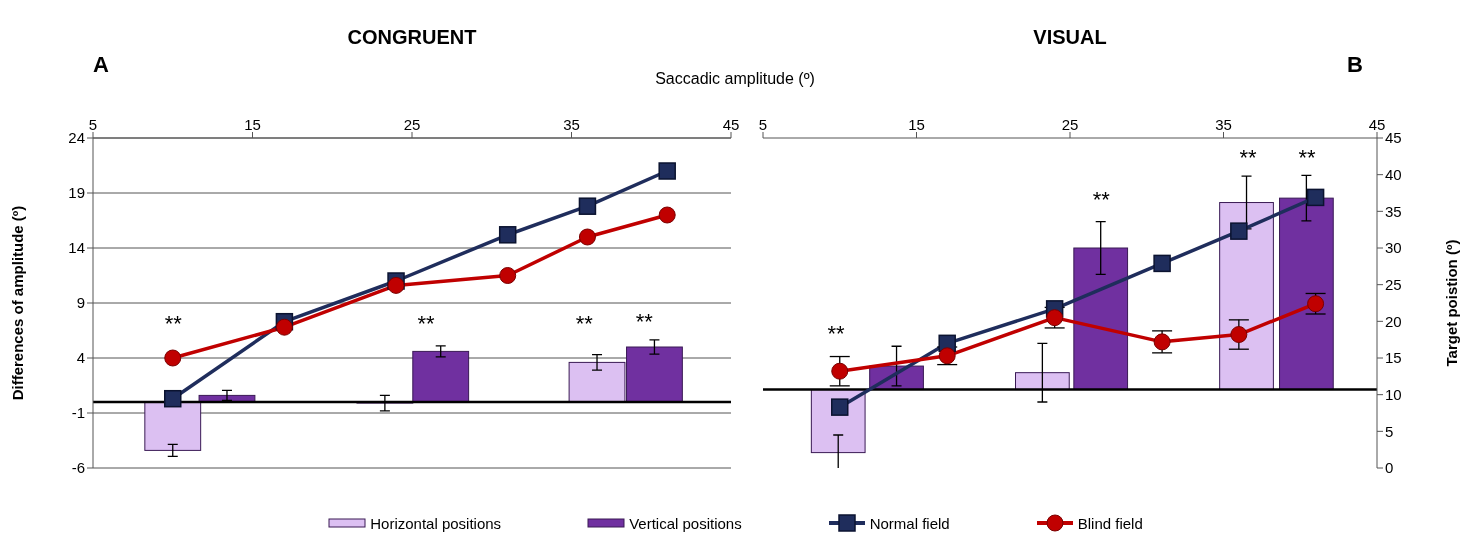 Image resolution: width=1470 pixels, height=538 pixels. What do you see at coordinates (1389, 431) in the screenshot?
I see `y2-tick-label: 5` at bounding box center [1389, 431].